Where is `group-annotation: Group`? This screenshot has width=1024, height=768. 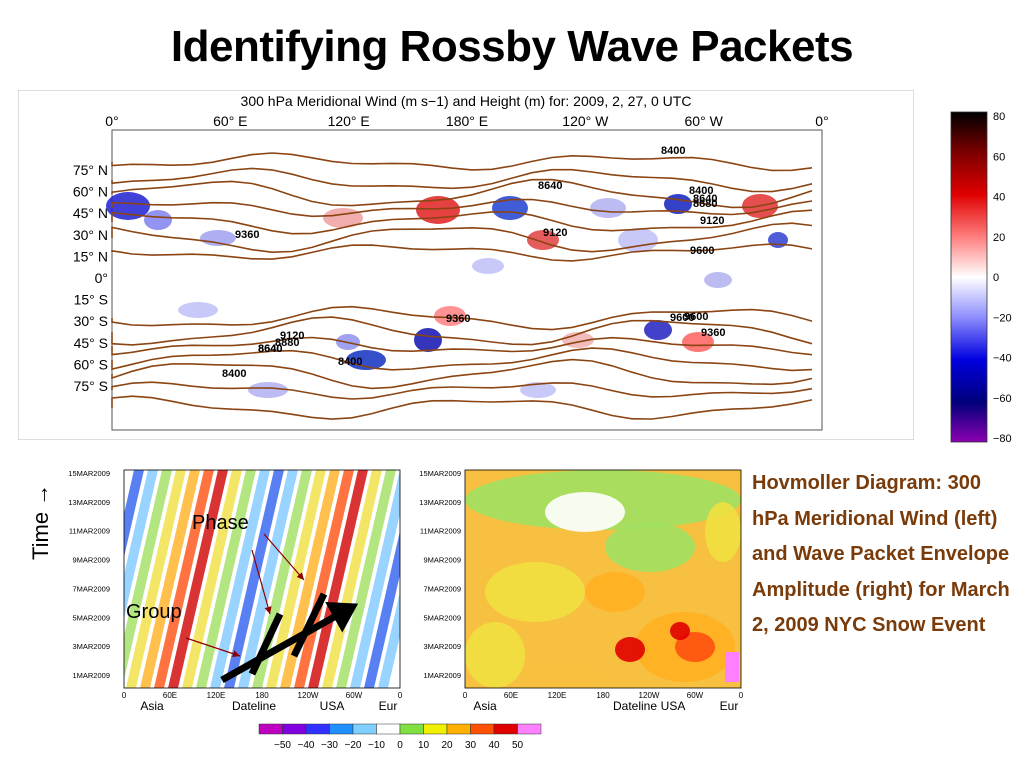 group-annotation: Group is located at coordinates (154, 612).